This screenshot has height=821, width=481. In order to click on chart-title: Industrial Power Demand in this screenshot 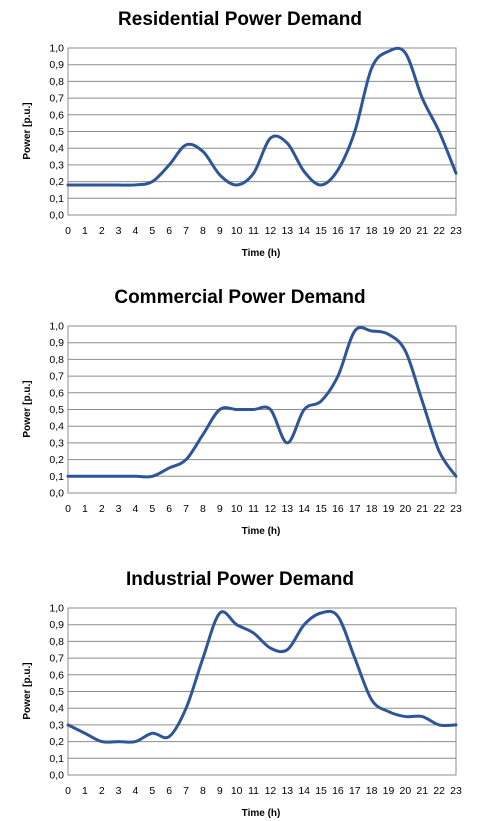, I will do `click(240, 579)`.